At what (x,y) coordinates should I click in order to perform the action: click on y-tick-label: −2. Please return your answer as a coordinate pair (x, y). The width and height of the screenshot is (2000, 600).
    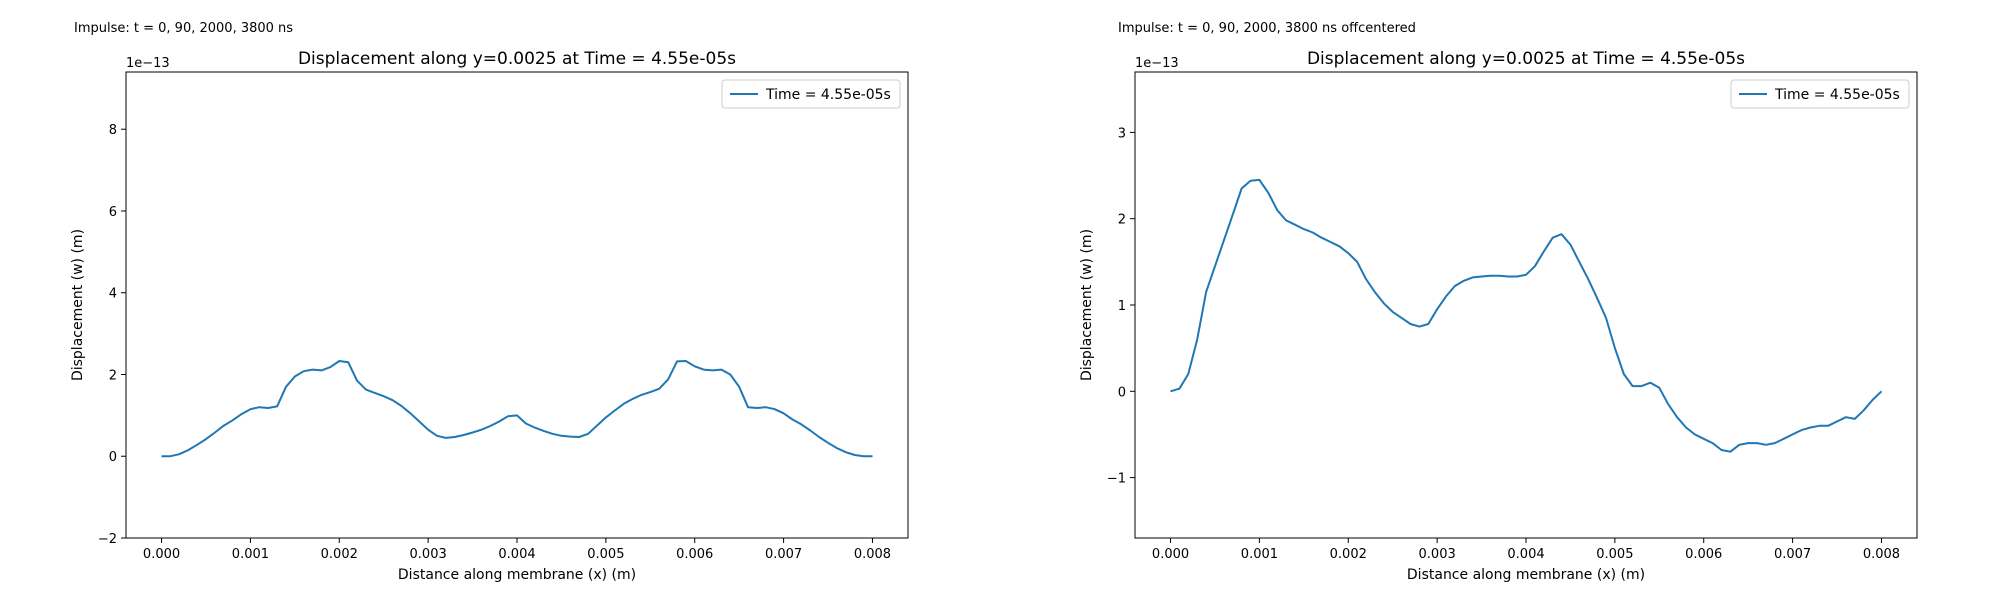
    Looking at the image, I should click on (107, 539).